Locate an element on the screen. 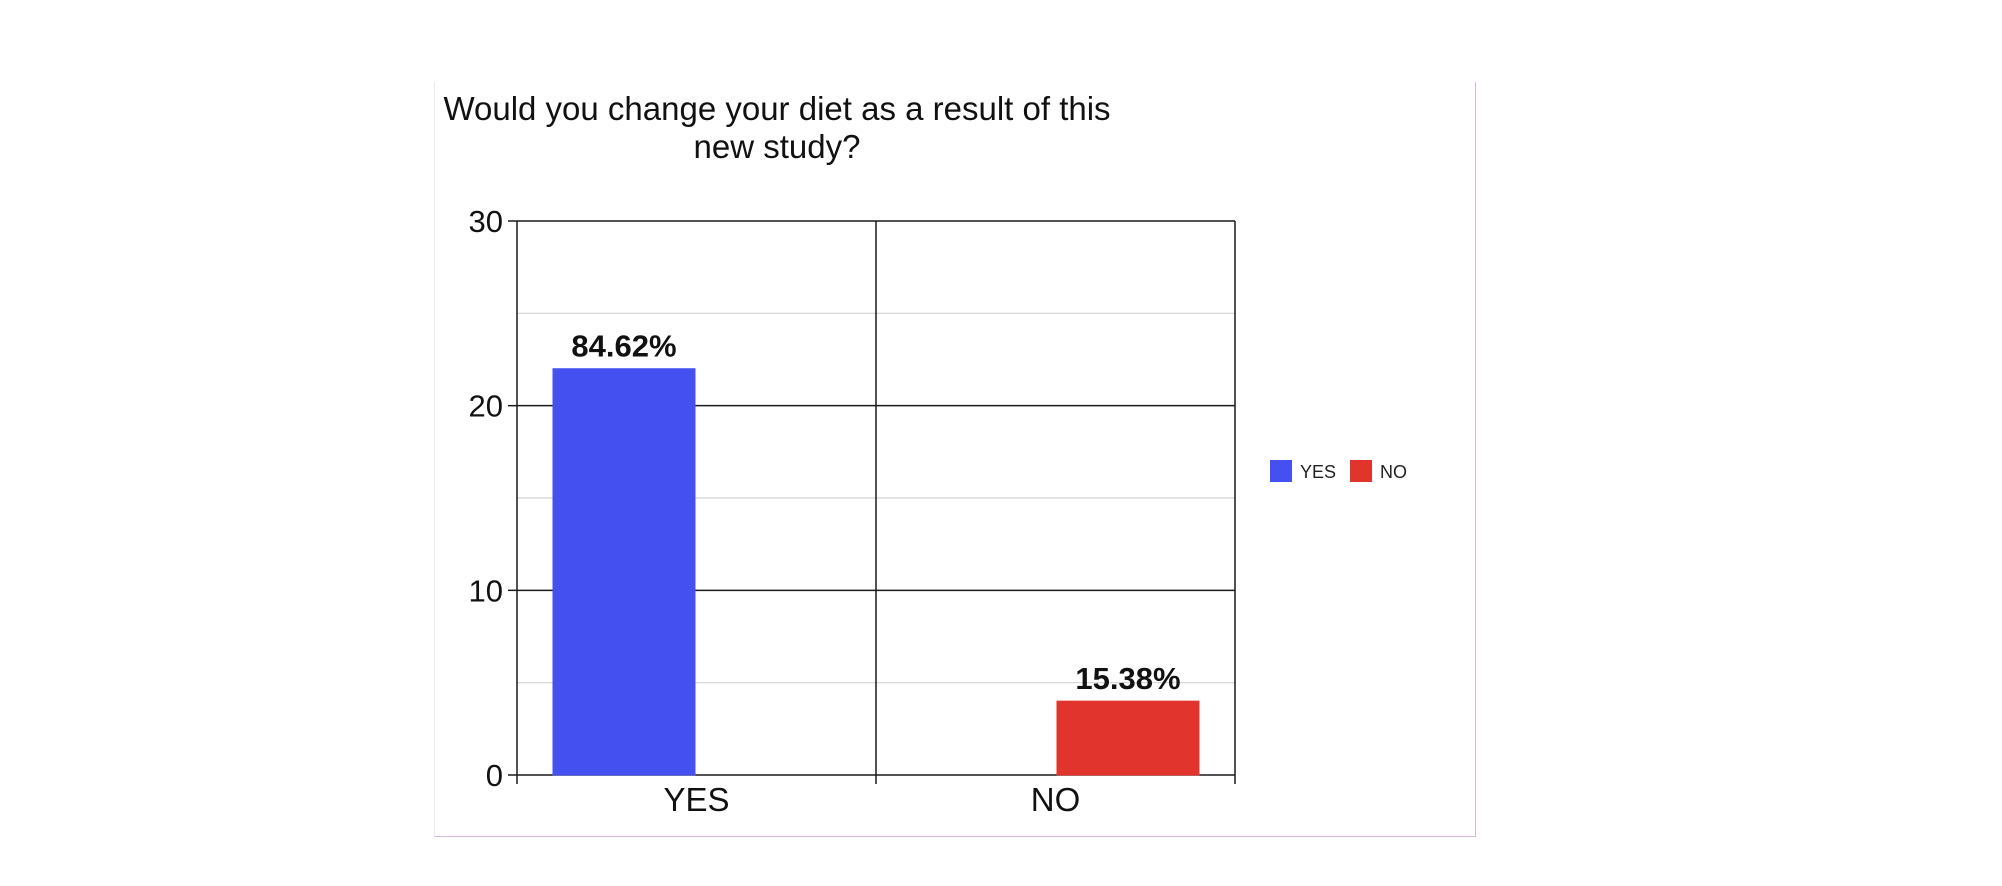 This screenshot has width=2002, height=886. data-label: 15.38% is located at coordinates (1127, 678).